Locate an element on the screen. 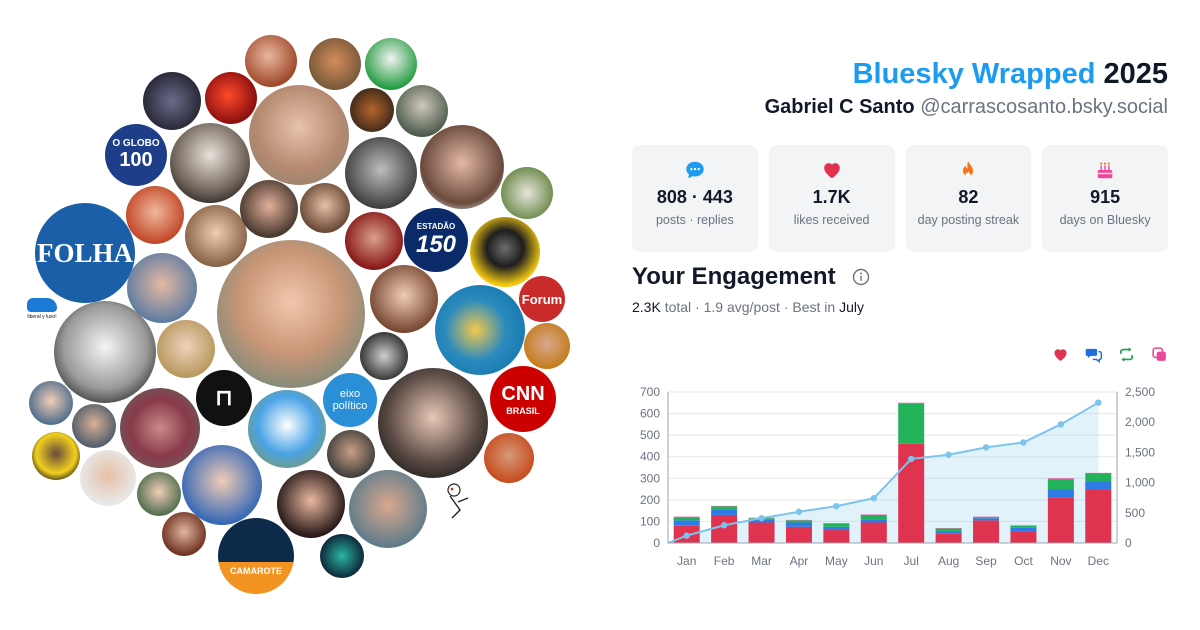  y-left-tick-label: 200 is located at coordinates (650, 500).